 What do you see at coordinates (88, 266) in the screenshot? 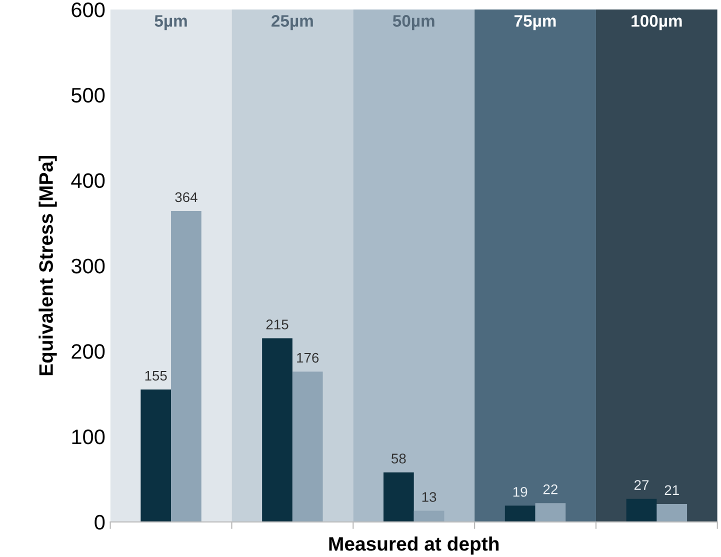
I see `y-tick-label: 300` at bounding box center [88, 266].